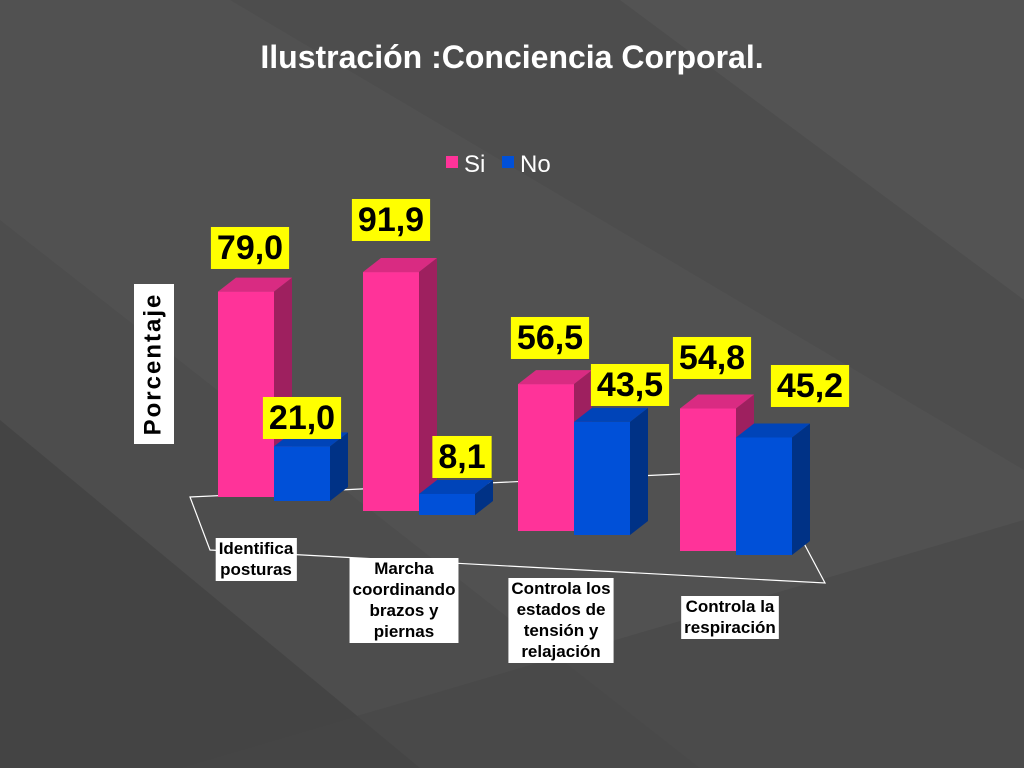 The width and height of the screenshot is (1024, 768). I want to click on category-label-text: Identifica posturas, so click(256, 559).